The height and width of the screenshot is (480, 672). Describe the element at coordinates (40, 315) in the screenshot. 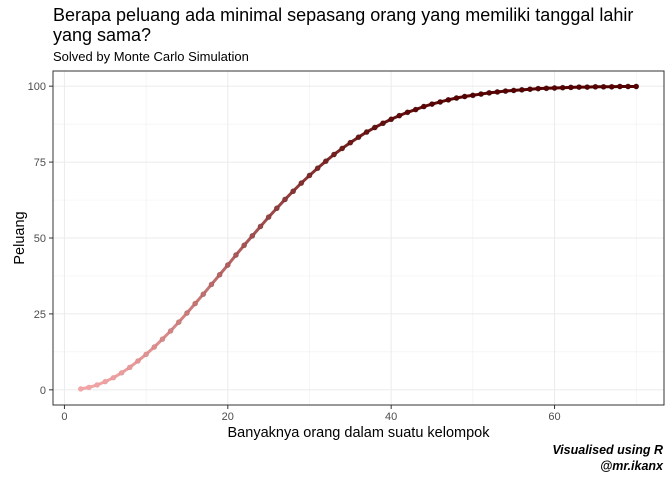

I see `y-tick-label: 25` at that location.